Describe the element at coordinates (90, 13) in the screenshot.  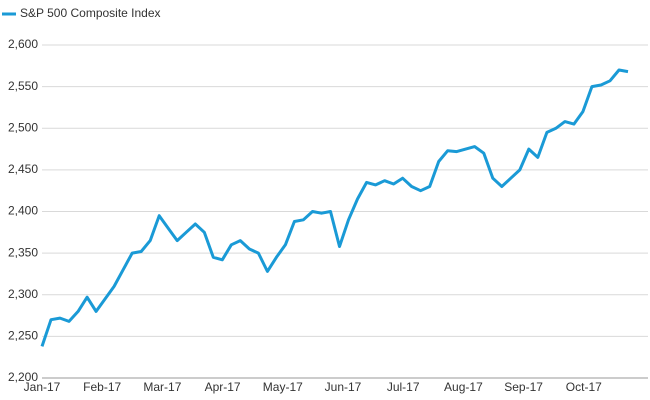
I see `legend-label: S&P 500 Composite Index` at that location.